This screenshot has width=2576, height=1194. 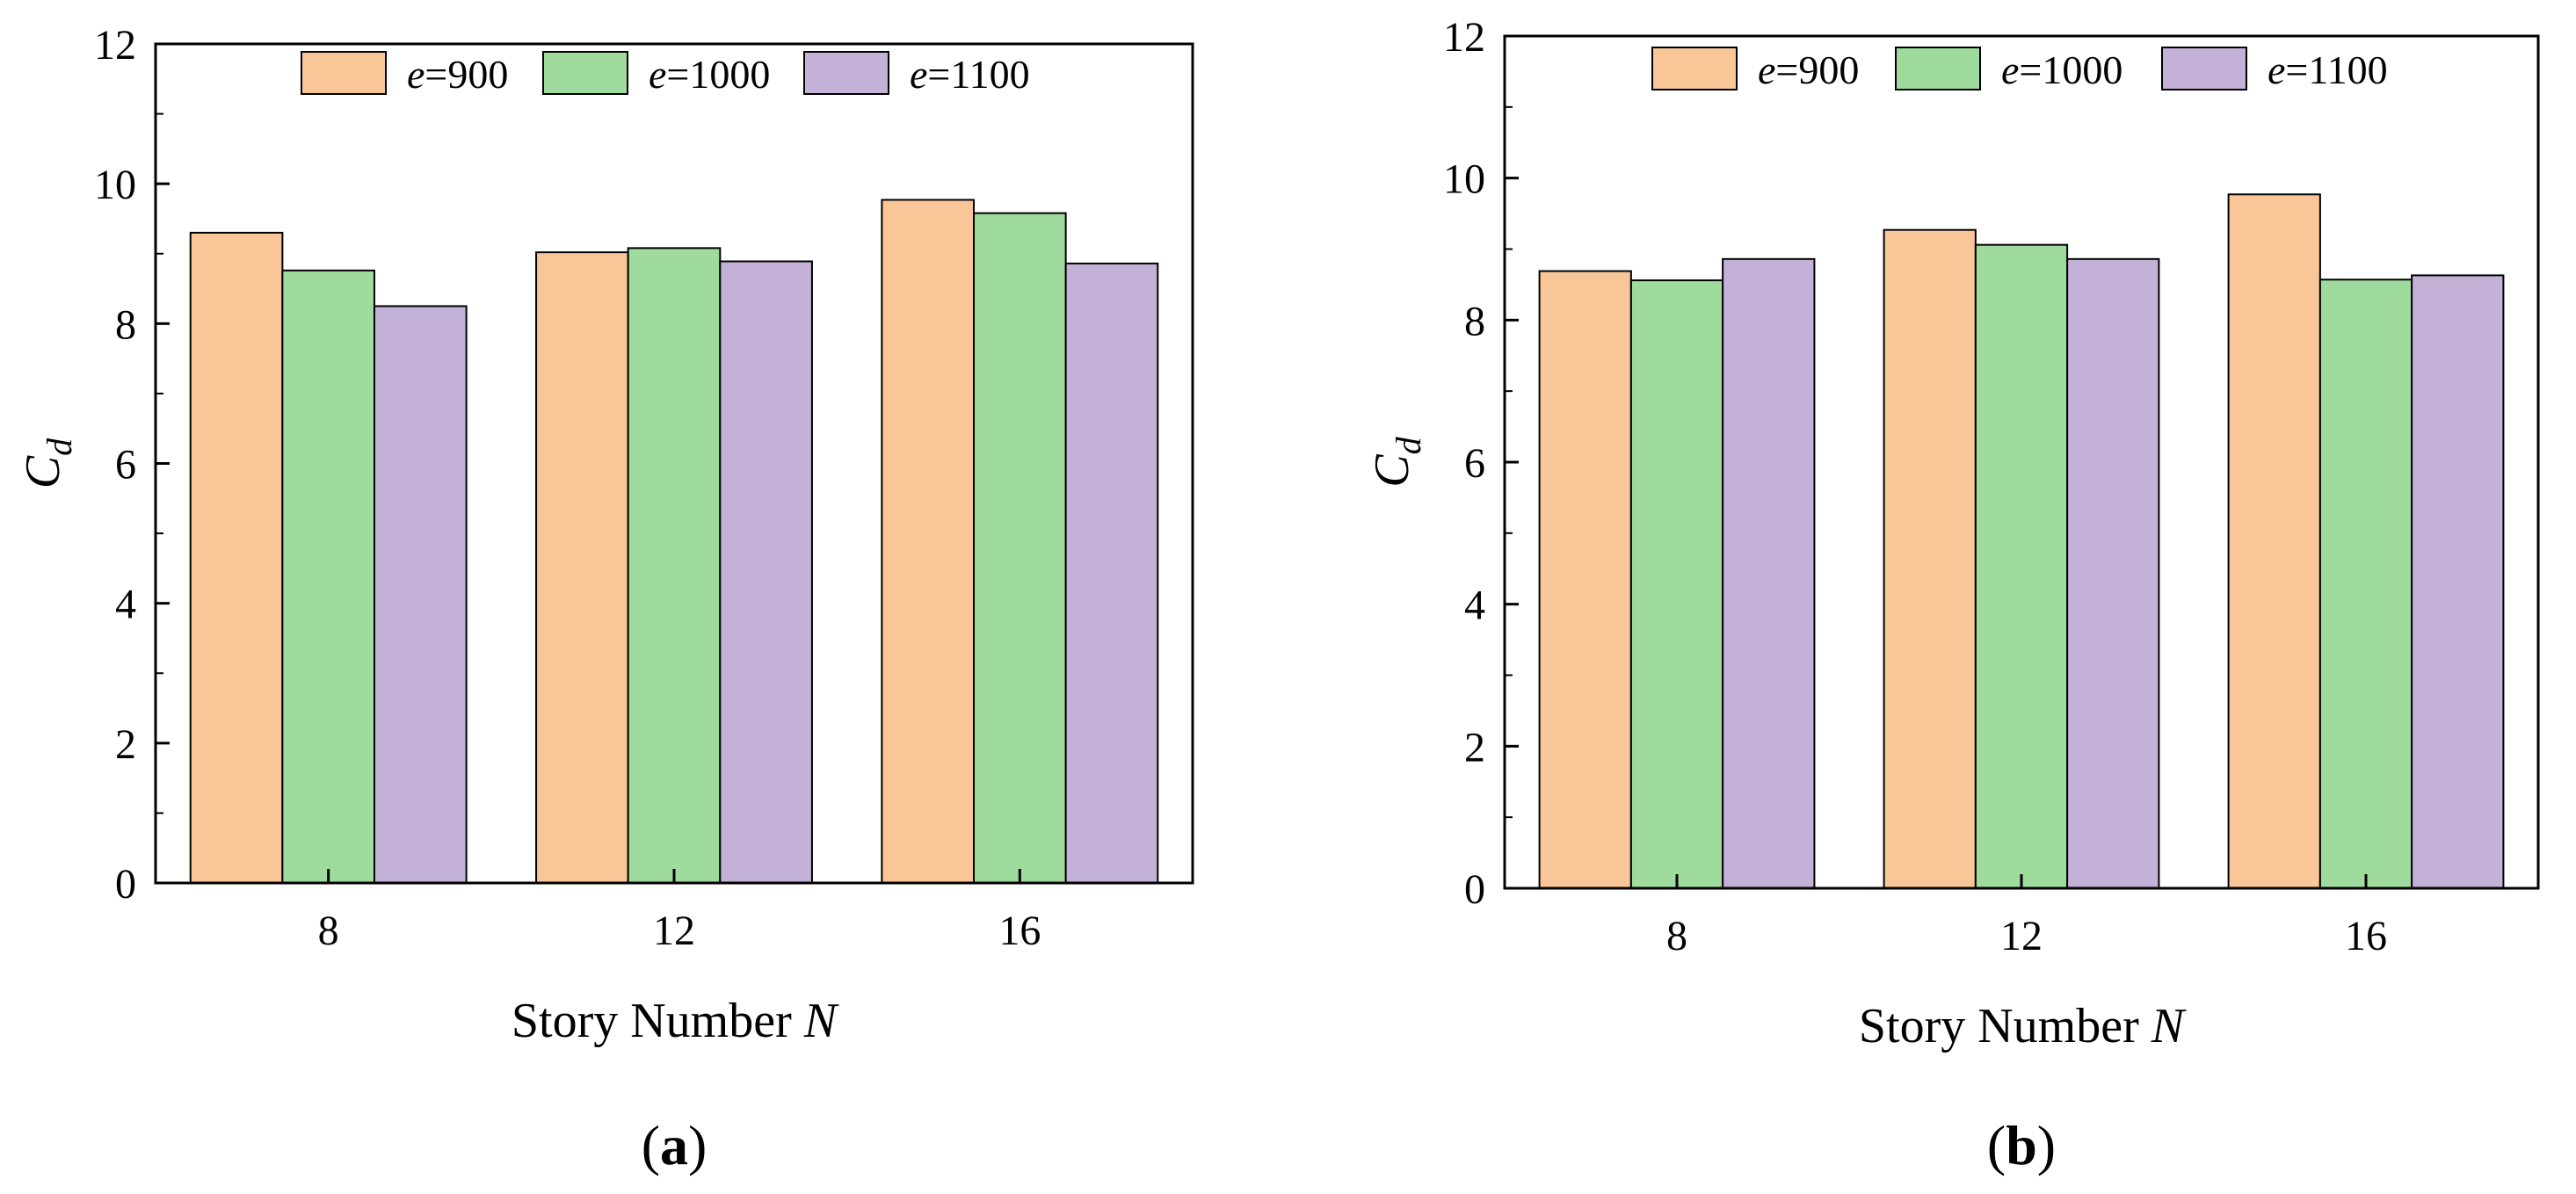 I want to click on panel-label: (a), so click(x=674, y=1145).